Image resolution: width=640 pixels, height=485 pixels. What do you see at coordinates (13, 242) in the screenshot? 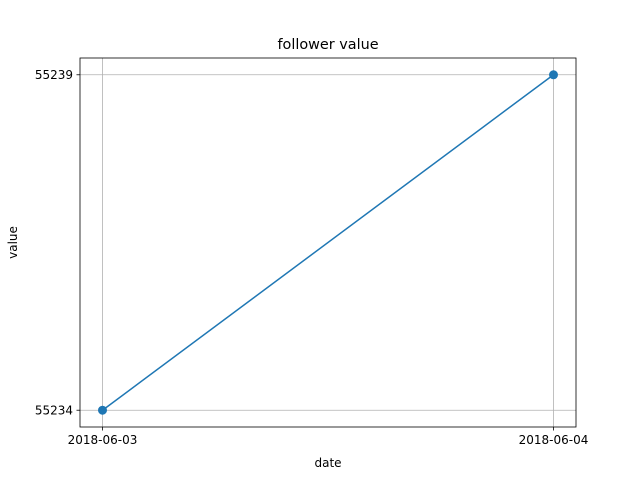
I see `y-axis-label: value` at bounding box center [13, 242].